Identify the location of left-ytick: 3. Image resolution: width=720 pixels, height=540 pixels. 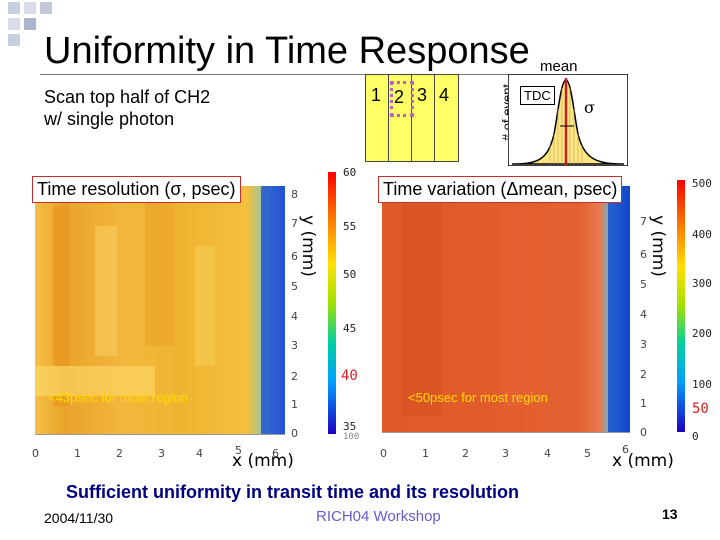
(294, 345).